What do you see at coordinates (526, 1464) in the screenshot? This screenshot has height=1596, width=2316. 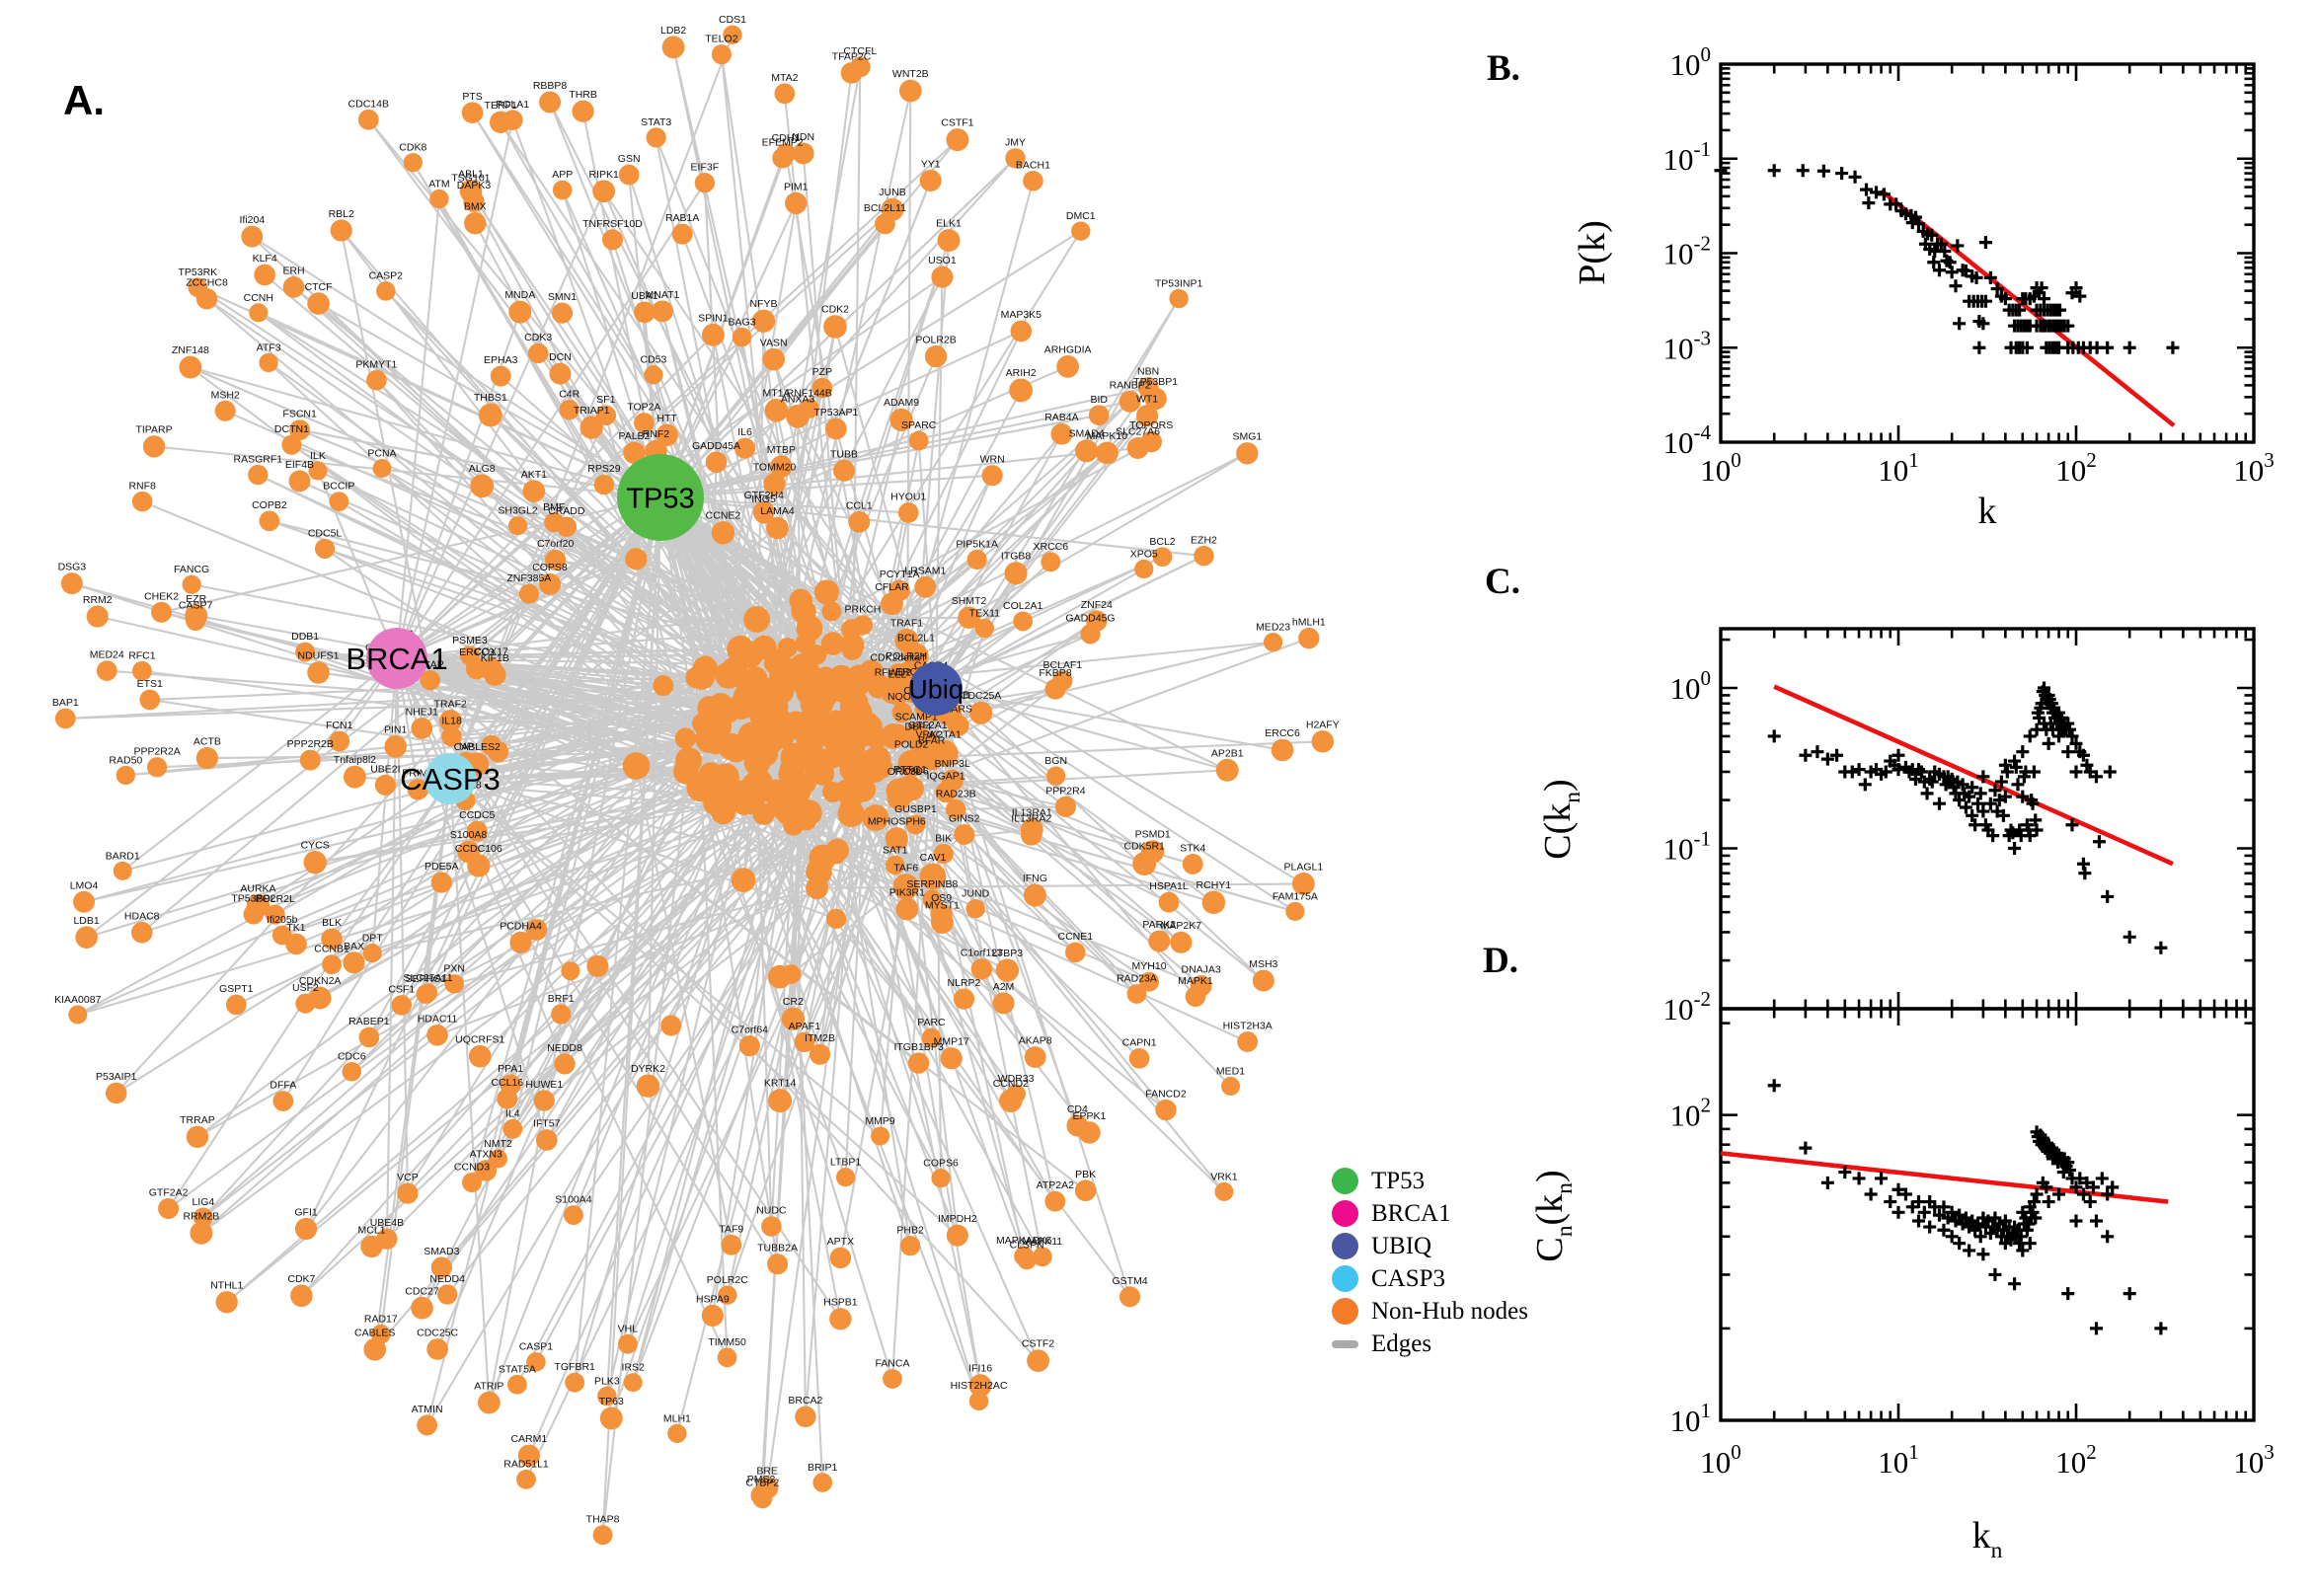 I see `svg-text: RAD51L1` at bounding box center [526, 1464].